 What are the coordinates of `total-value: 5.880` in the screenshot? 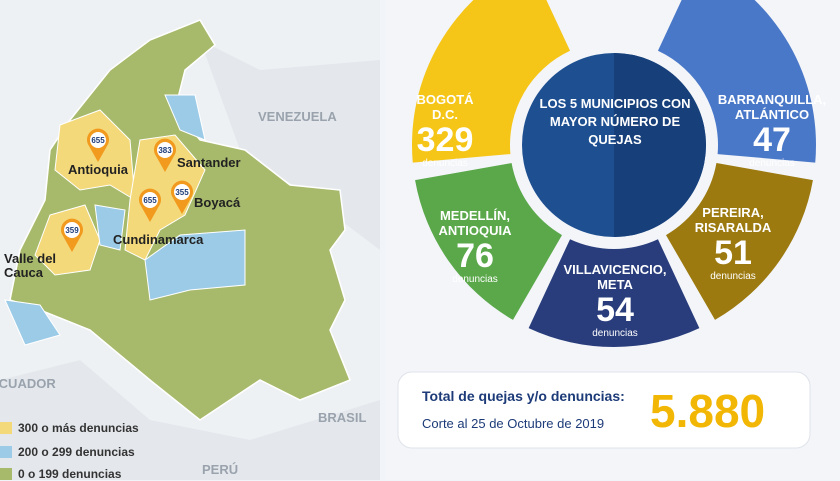 It's located at (708, 411).